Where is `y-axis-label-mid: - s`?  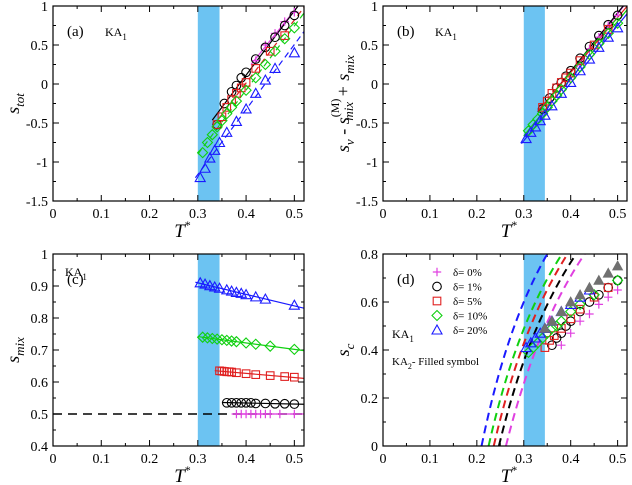 y-axis-label-mid: - s is located at coordinates (343, 128).